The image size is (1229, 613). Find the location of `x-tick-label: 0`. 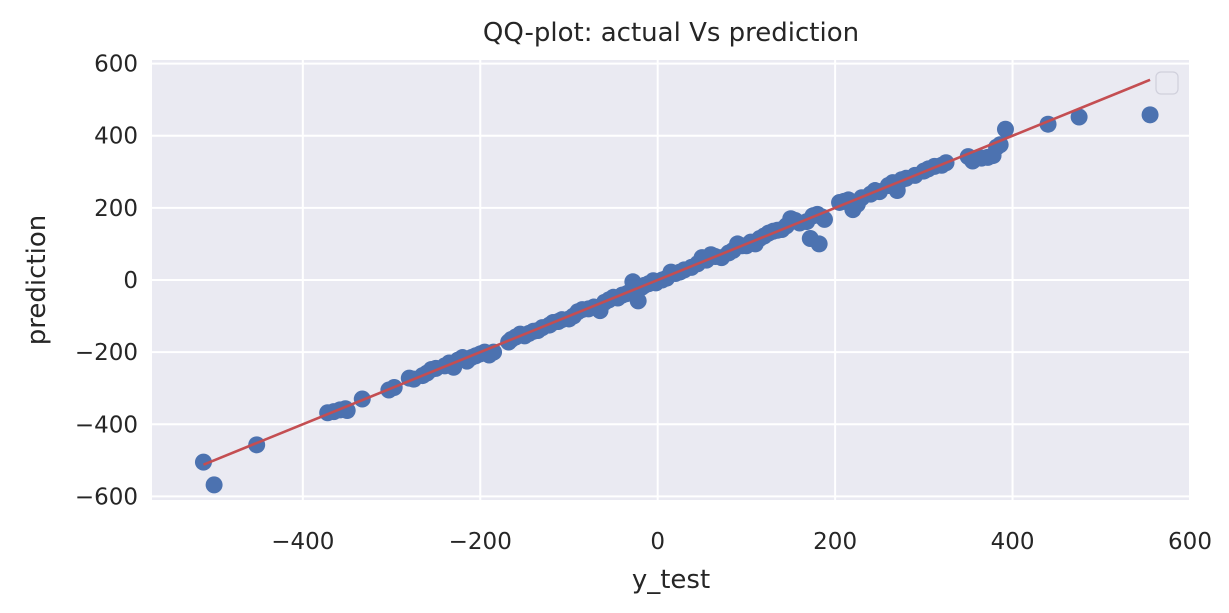

x-tick-label: 0 is located at coordinates (657, 542).